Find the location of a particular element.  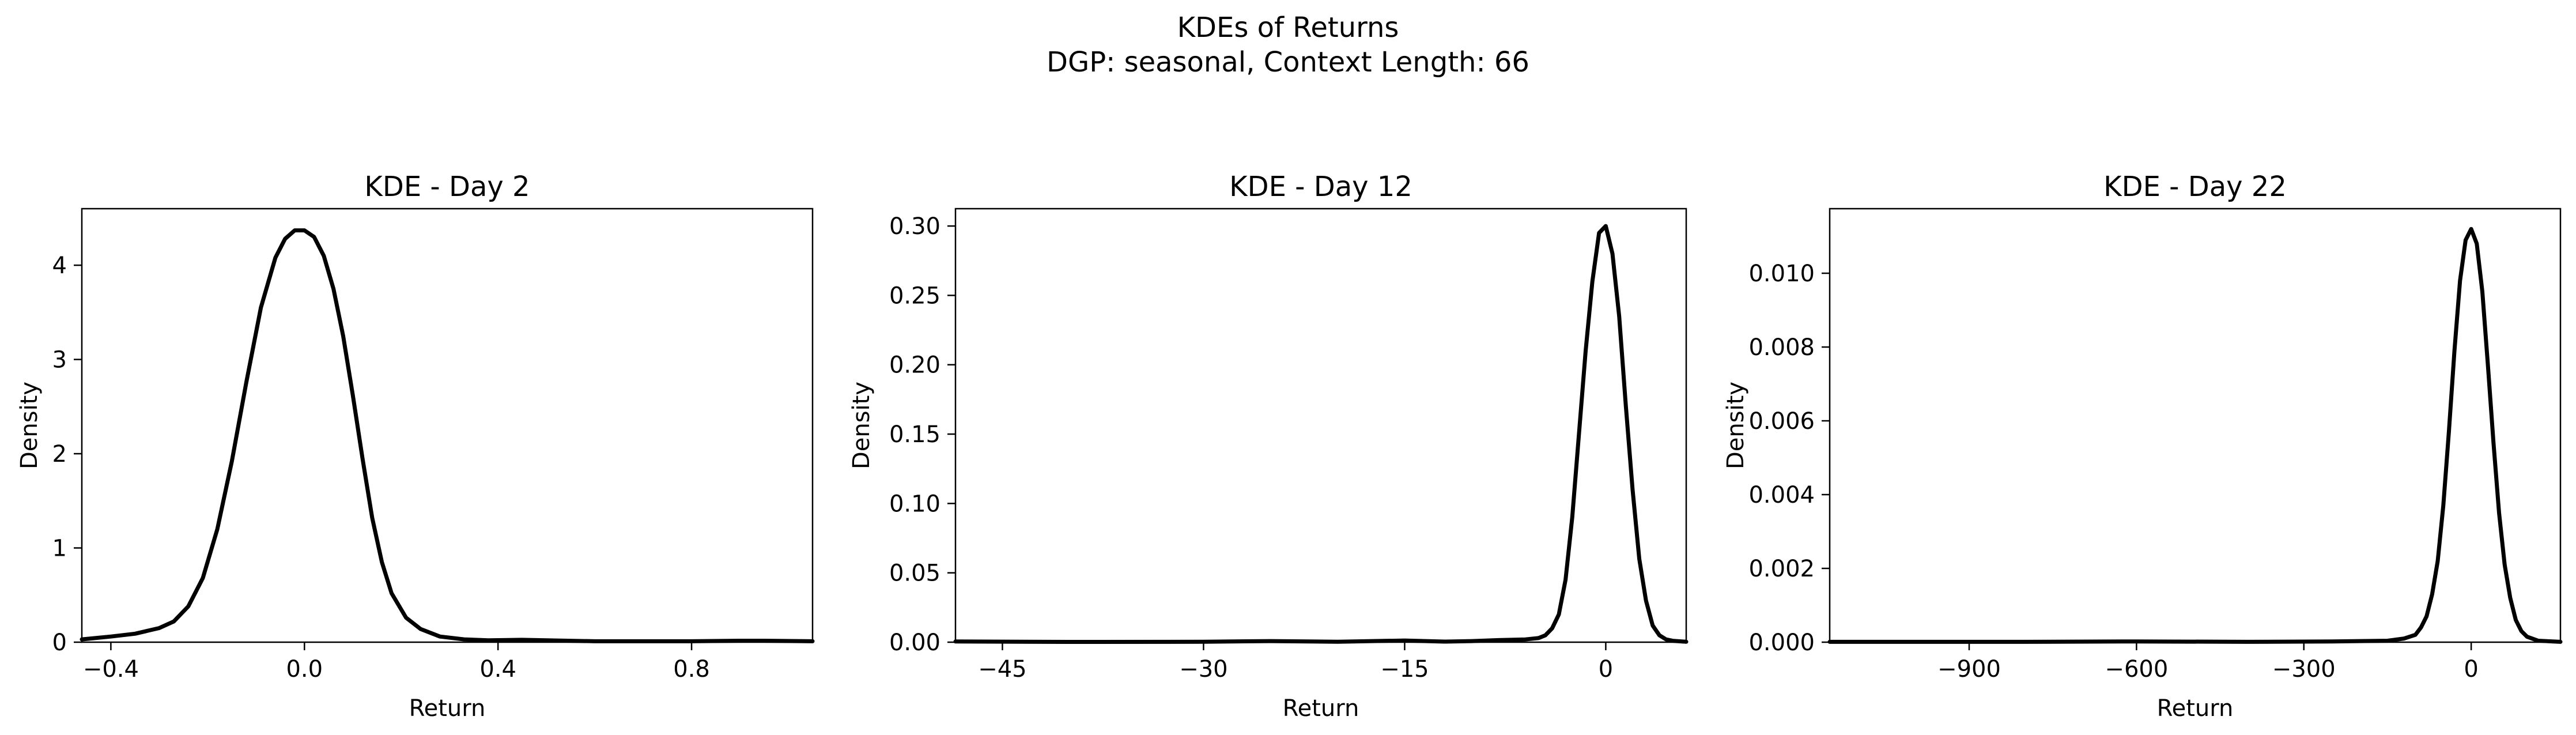

y-tick-label: 0.004 is located at coordinates (1781, 495).